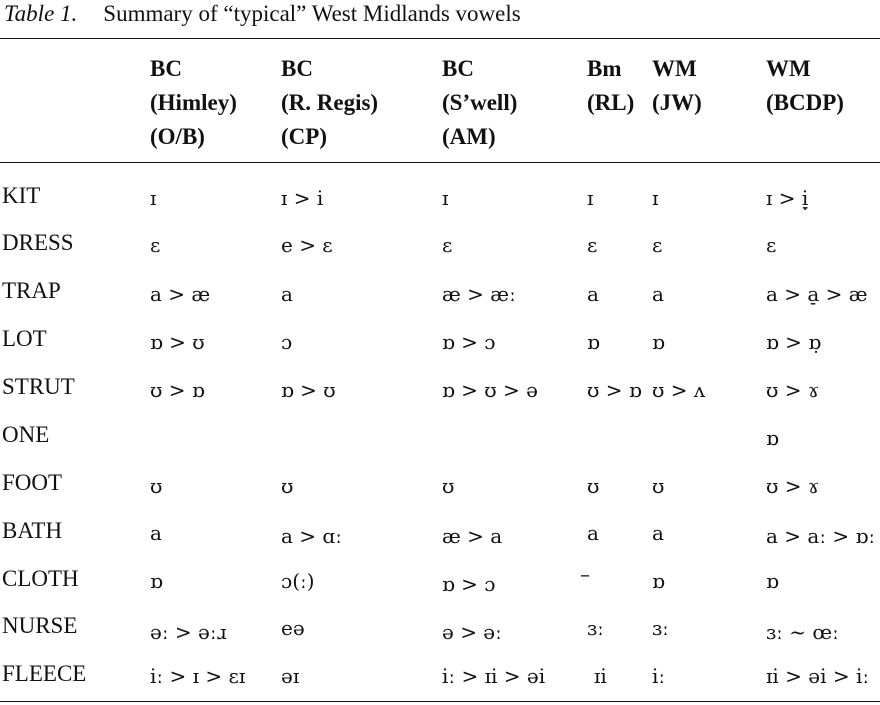  I want to click on table-cell: ɔ(ː), so click(298, 581).